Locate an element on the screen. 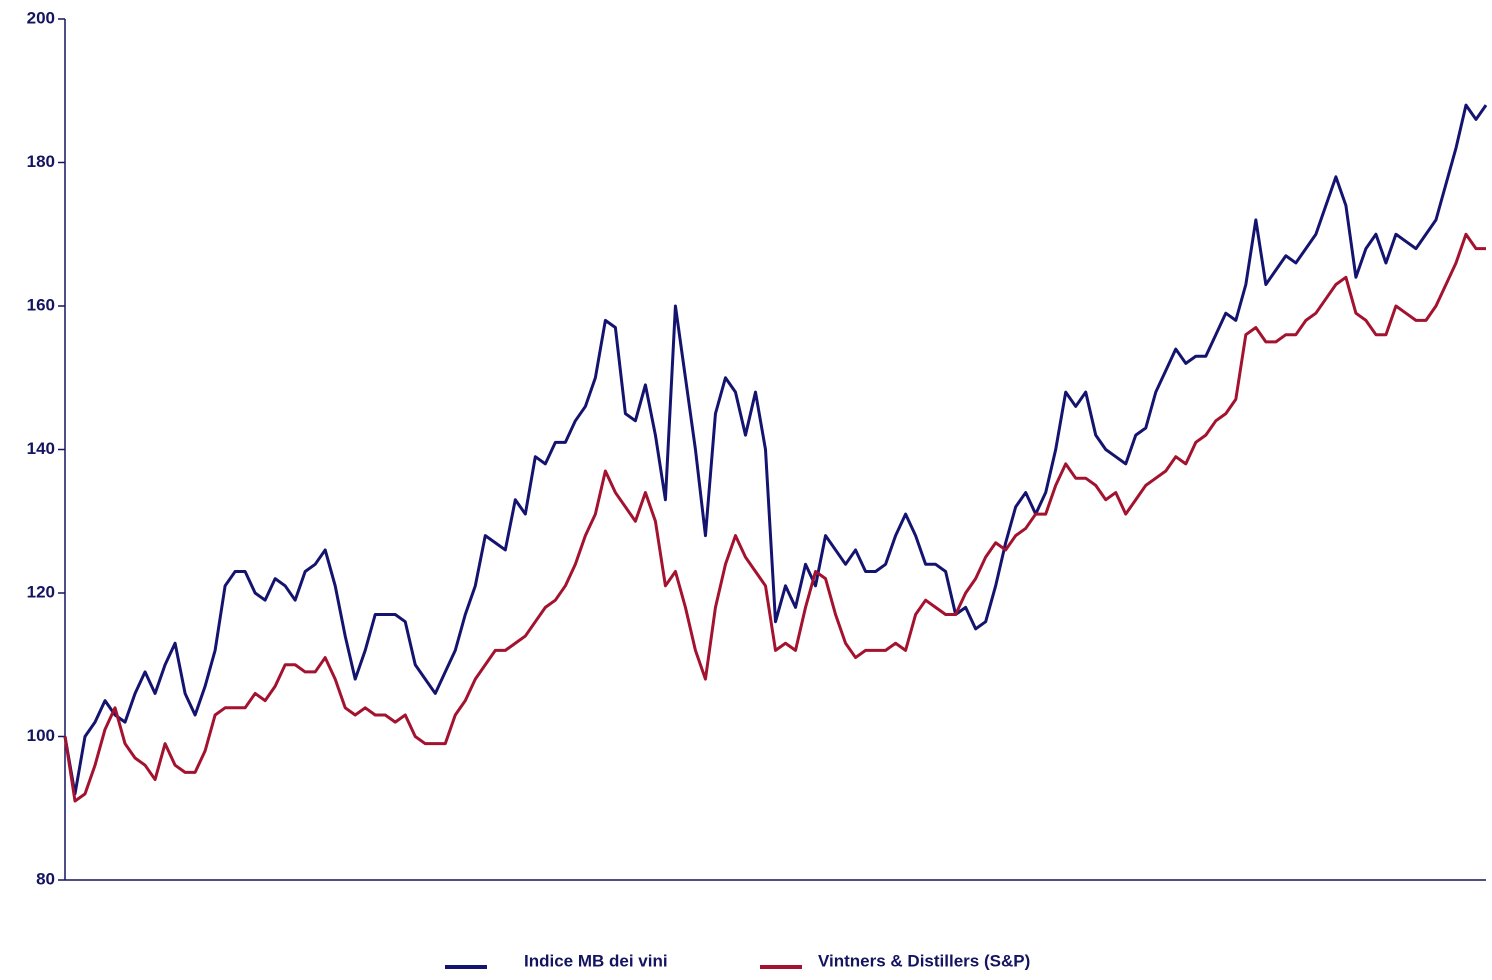 This screenshot has height=980, width=1492. y-tick-label: 120 is located at coordinates (41, 591).